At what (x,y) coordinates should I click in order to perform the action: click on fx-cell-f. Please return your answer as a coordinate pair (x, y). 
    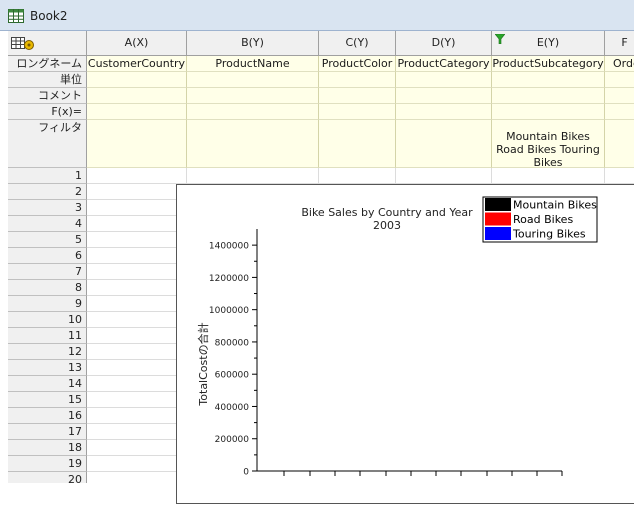
    Looking at the image, I should click on (619, 112).